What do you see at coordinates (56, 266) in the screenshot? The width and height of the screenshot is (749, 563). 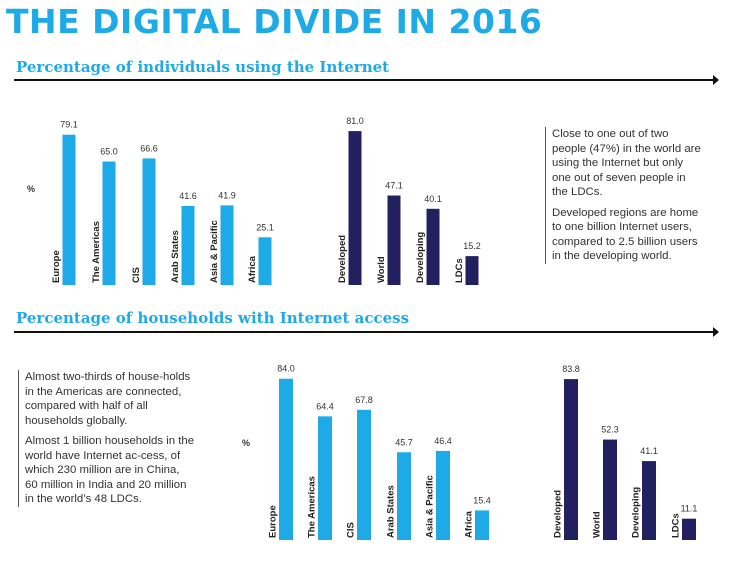 I see `individuals-category-label-europe: Europe` at bounding box center [56, 266].